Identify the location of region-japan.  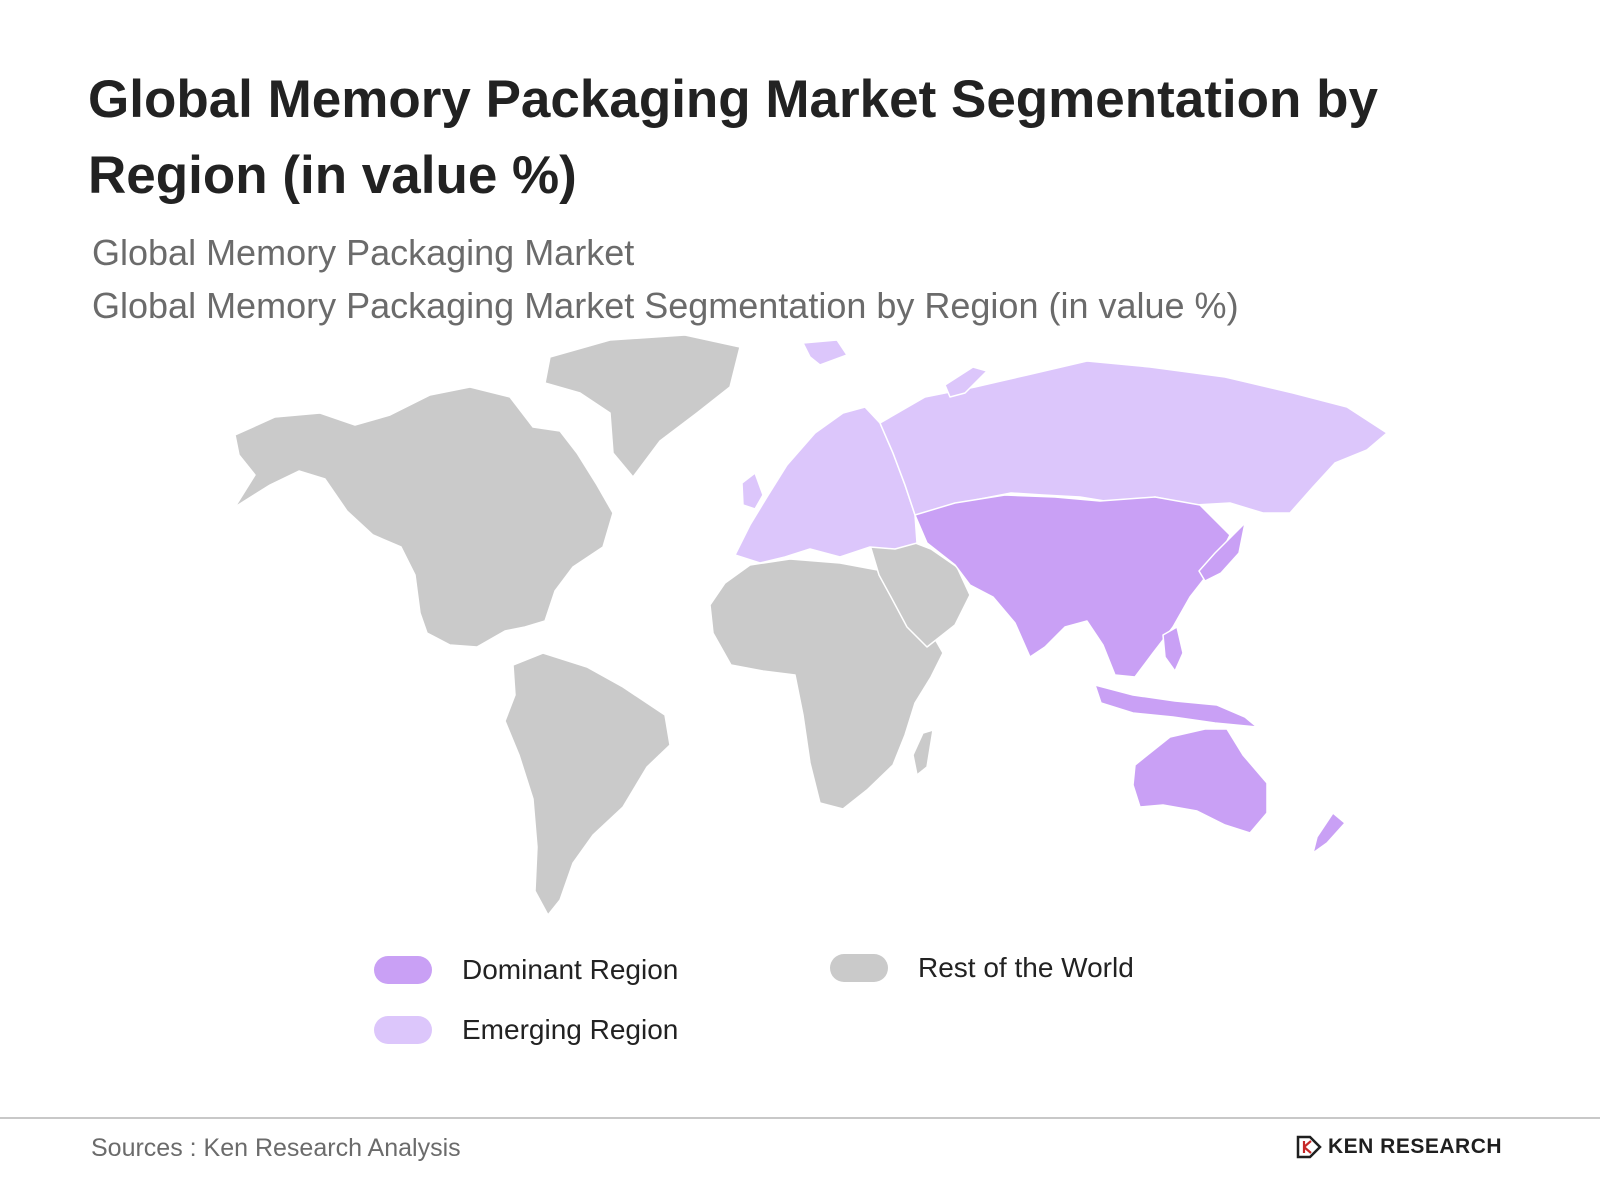
(1222, 552).